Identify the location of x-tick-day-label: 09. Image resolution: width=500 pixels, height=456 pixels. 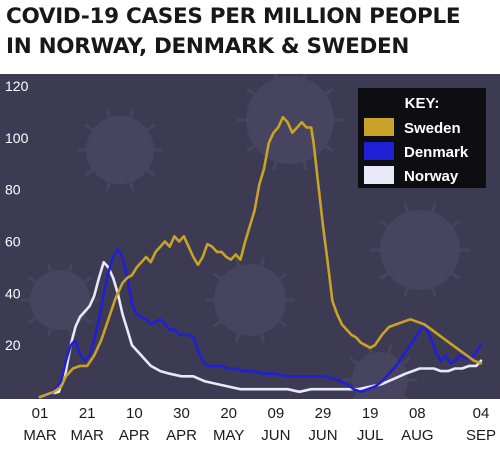
(275, 413).